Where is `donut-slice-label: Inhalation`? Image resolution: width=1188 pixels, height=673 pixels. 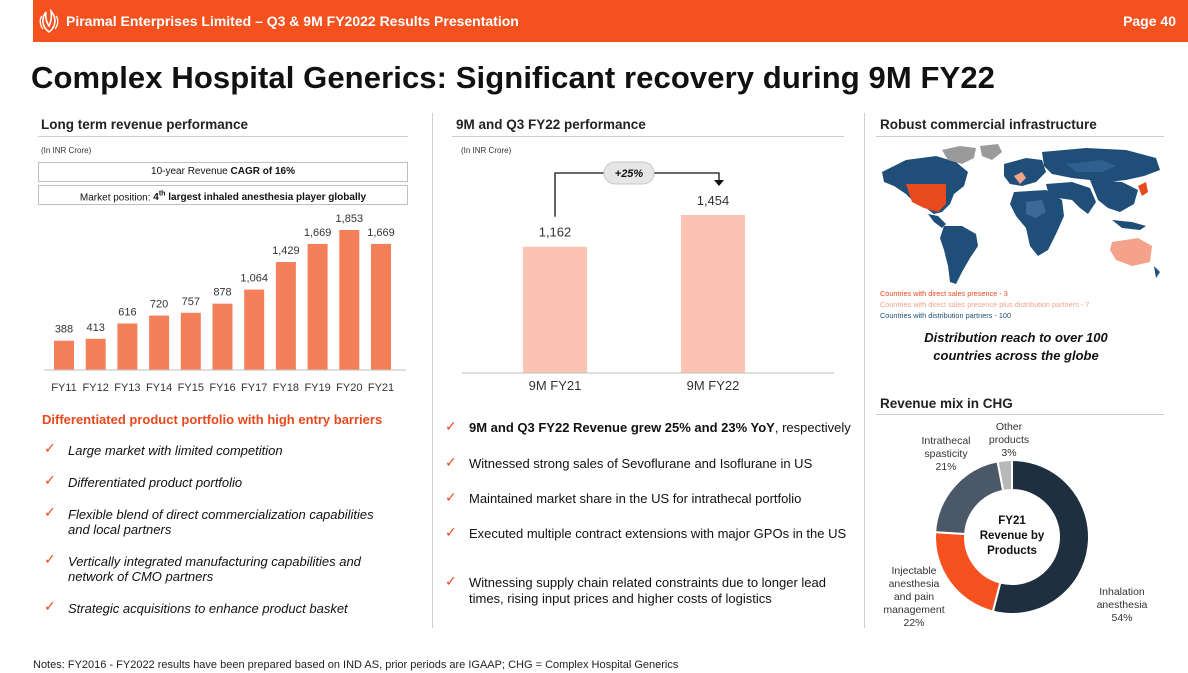 donut-slice-label: Inhalation is located at coordinates (1122, 592).